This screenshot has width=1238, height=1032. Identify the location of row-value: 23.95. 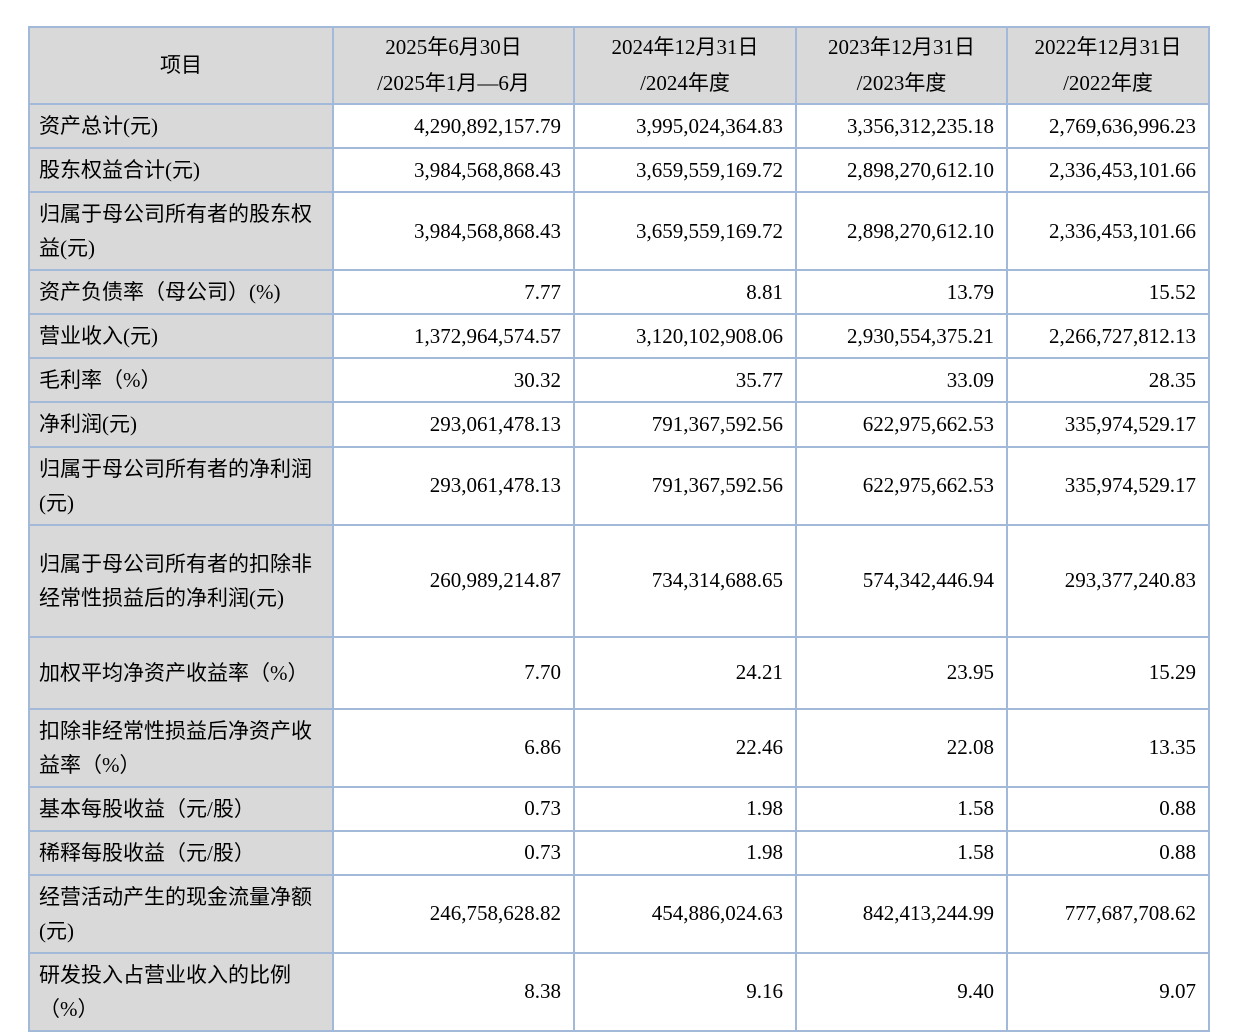
(901, 672).